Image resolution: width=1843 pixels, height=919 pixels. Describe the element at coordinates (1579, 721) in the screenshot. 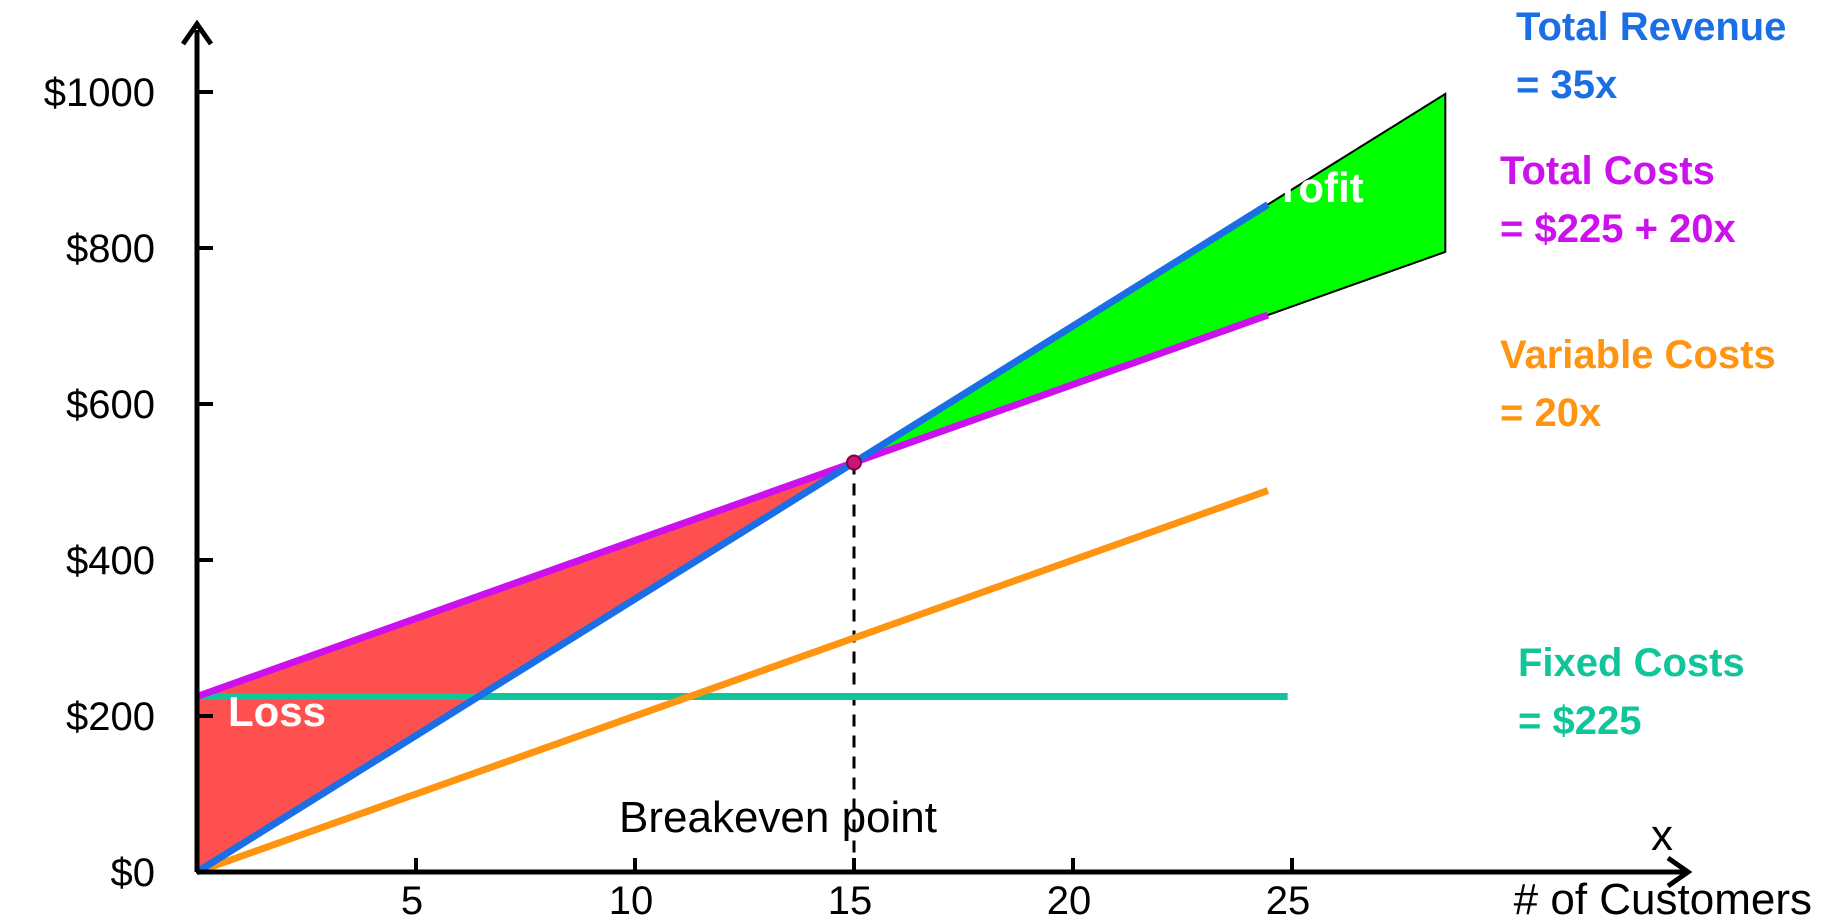

I see `fixed_costs-legend-line2: = $225` at that location.